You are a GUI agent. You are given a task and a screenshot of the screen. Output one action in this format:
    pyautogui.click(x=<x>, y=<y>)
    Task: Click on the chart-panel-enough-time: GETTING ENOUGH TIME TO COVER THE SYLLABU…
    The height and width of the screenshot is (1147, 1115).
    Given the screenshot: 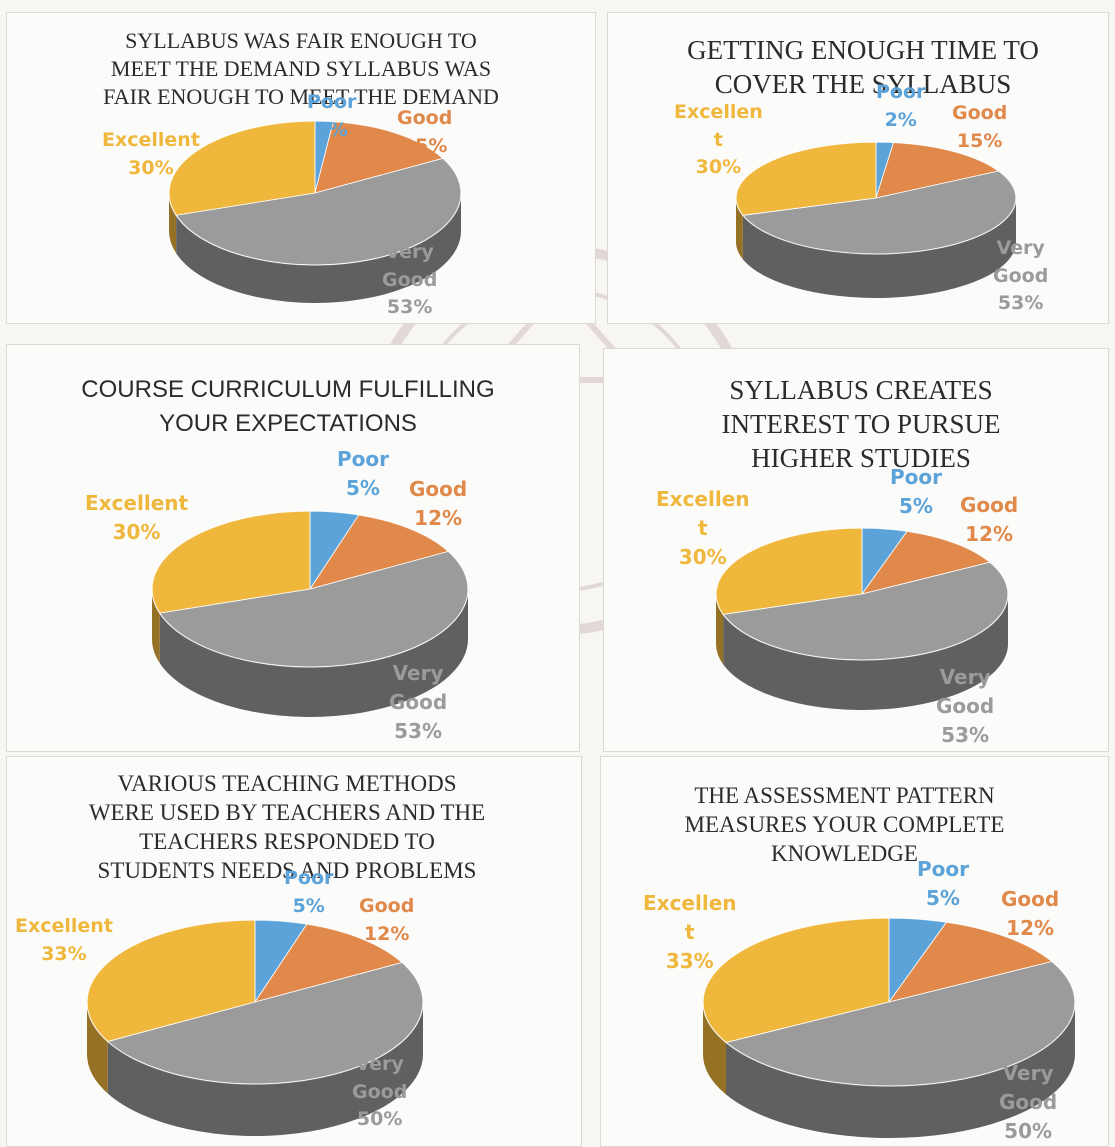 What is the action you would take?
    pyautogui.click(x=858, y=168)
    